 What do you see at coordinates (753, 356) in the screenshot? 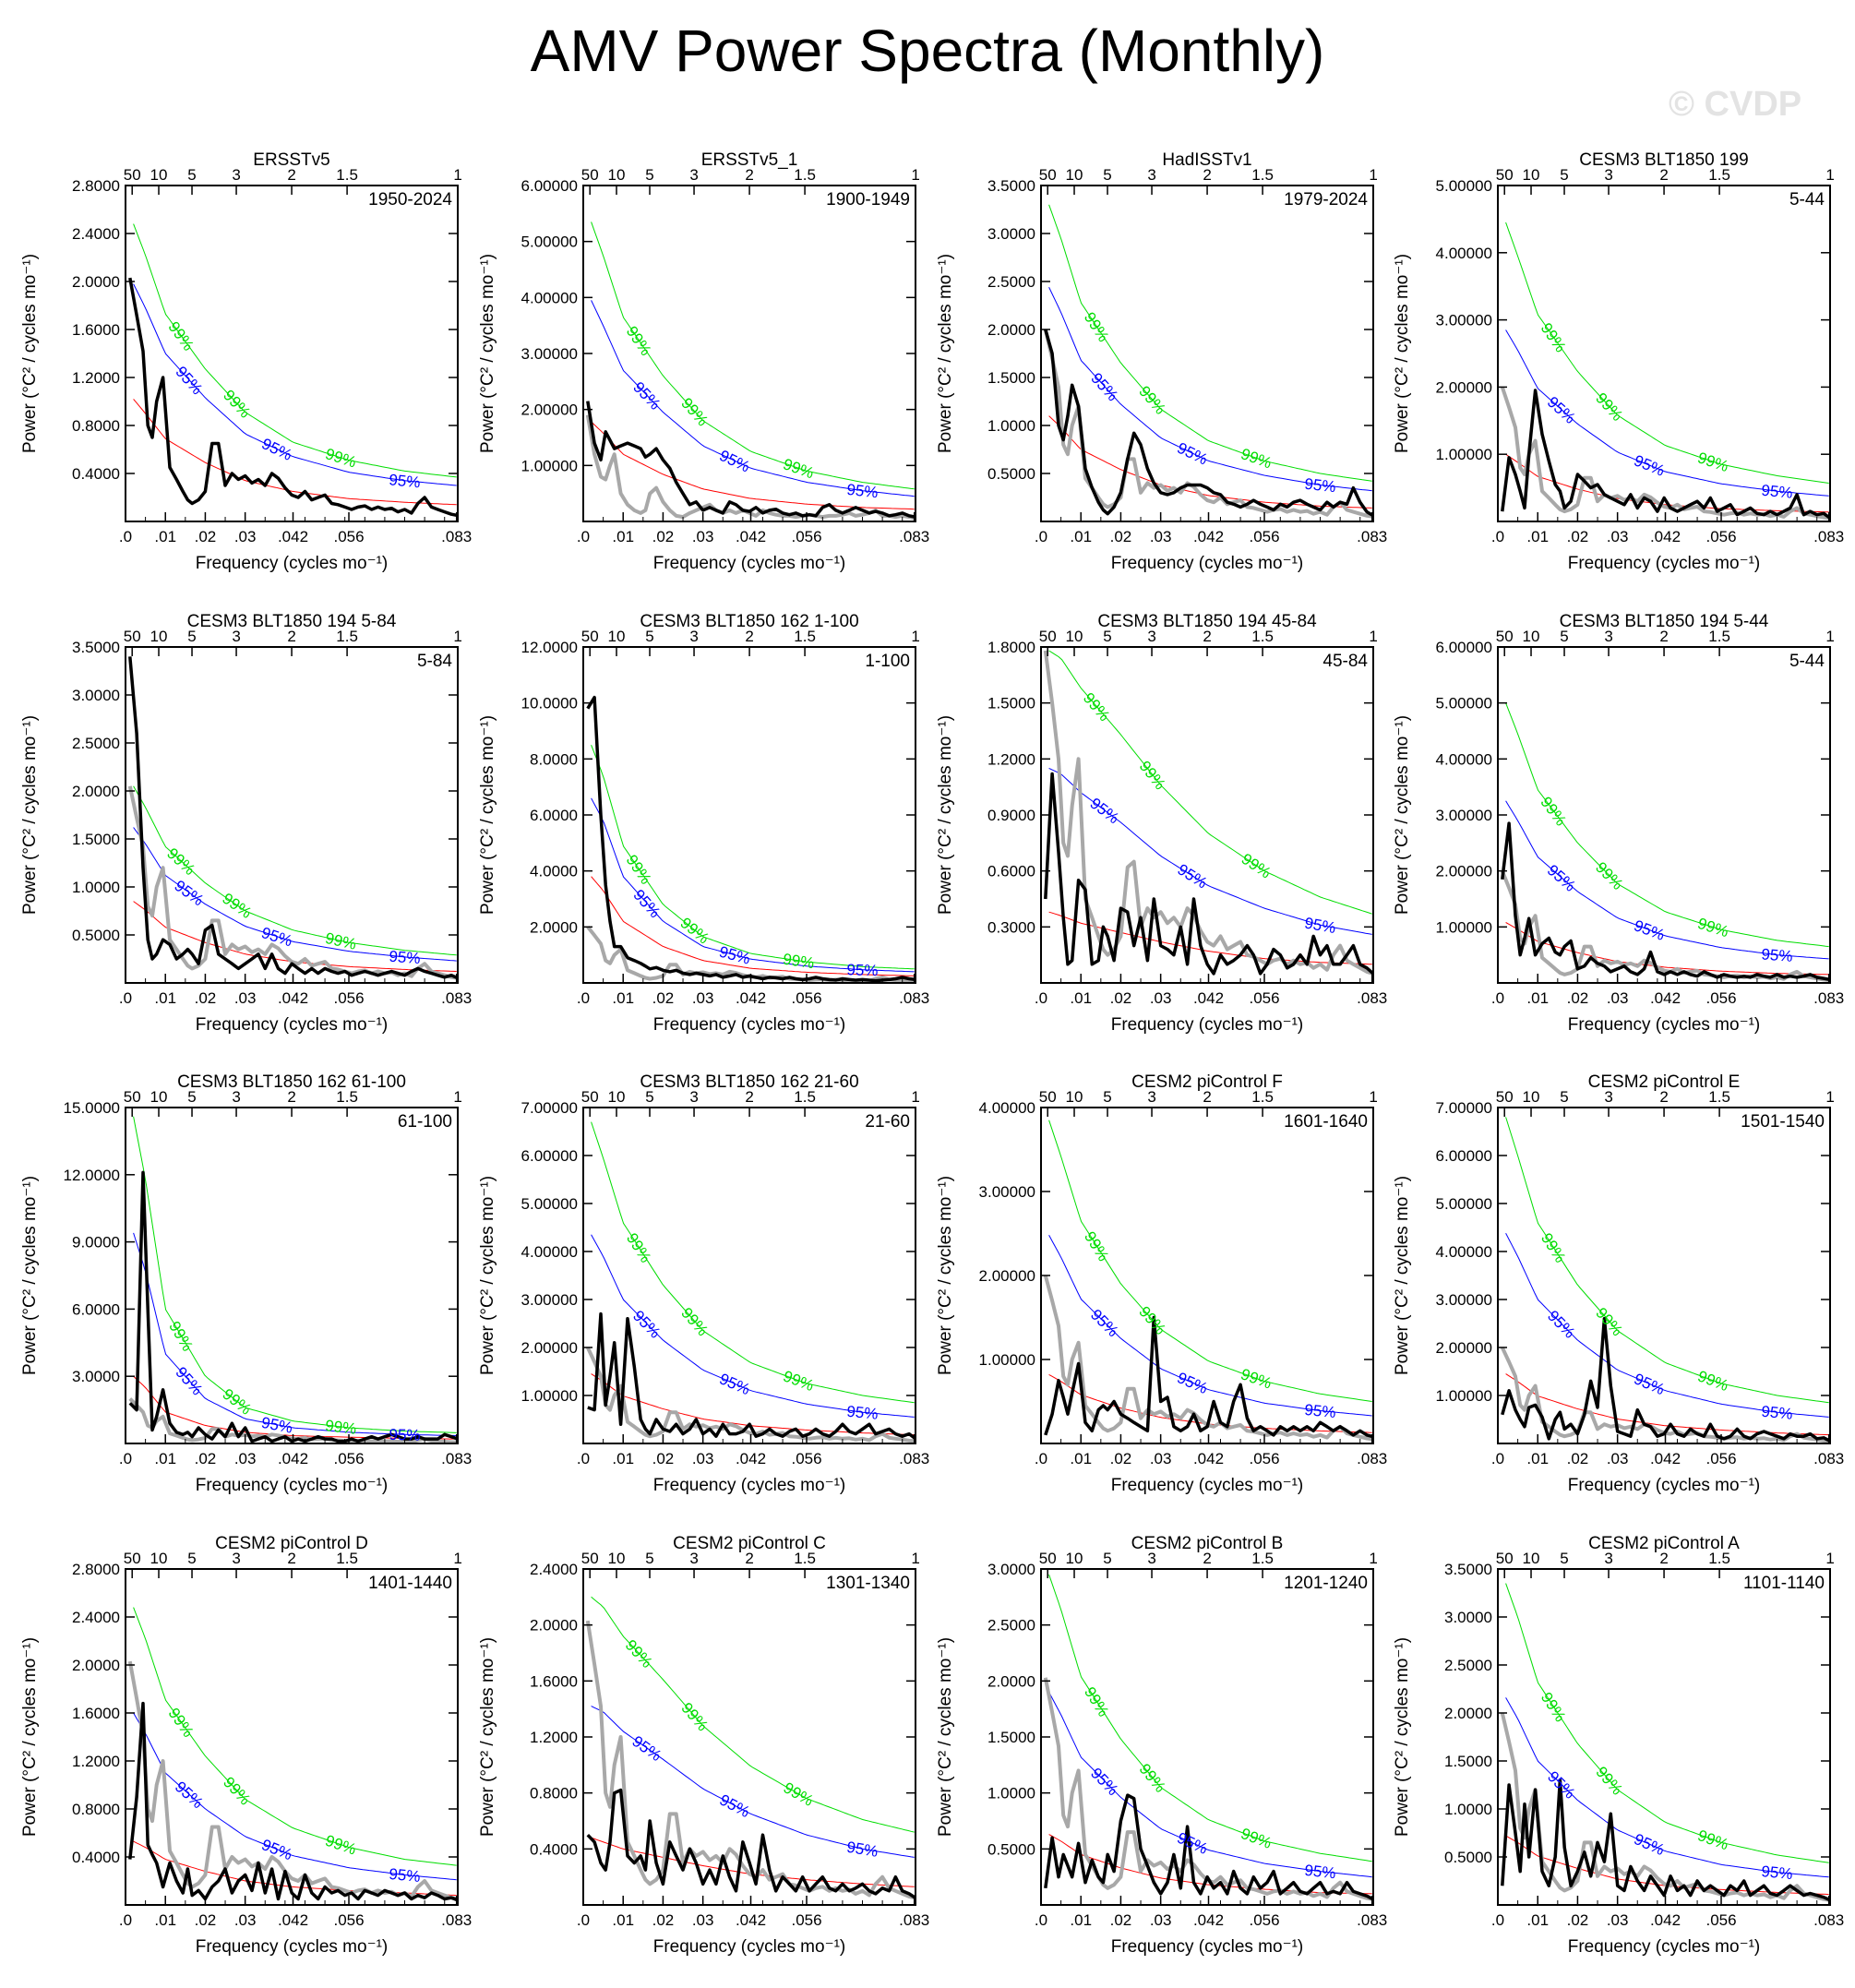
I see `sig99-curve` at bounding box center [753, 356].